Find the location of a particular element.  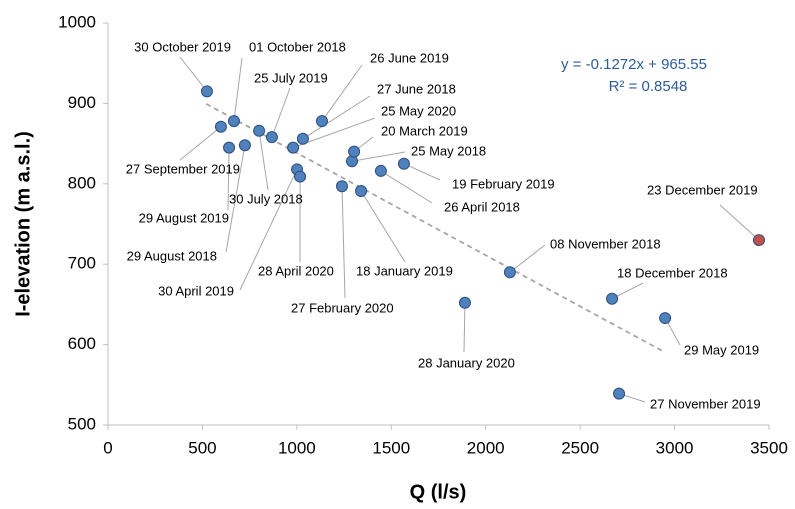

x-tick-label: 2000 is located at coordinates (486, 447).